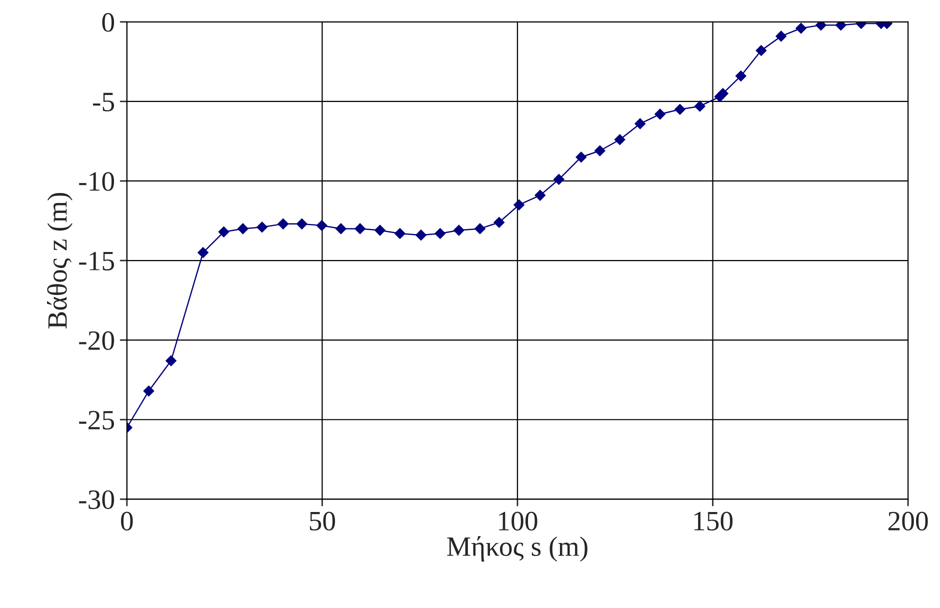  What do you see at coordinates (103, 102) in the screenshot?
I see `y-tick-label: -5` at bounding box center [103, 102].